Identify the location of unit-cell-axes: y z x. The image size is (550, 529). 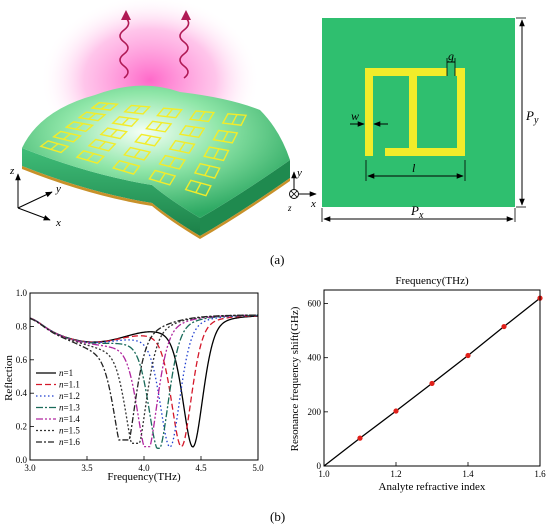
(302, 190).